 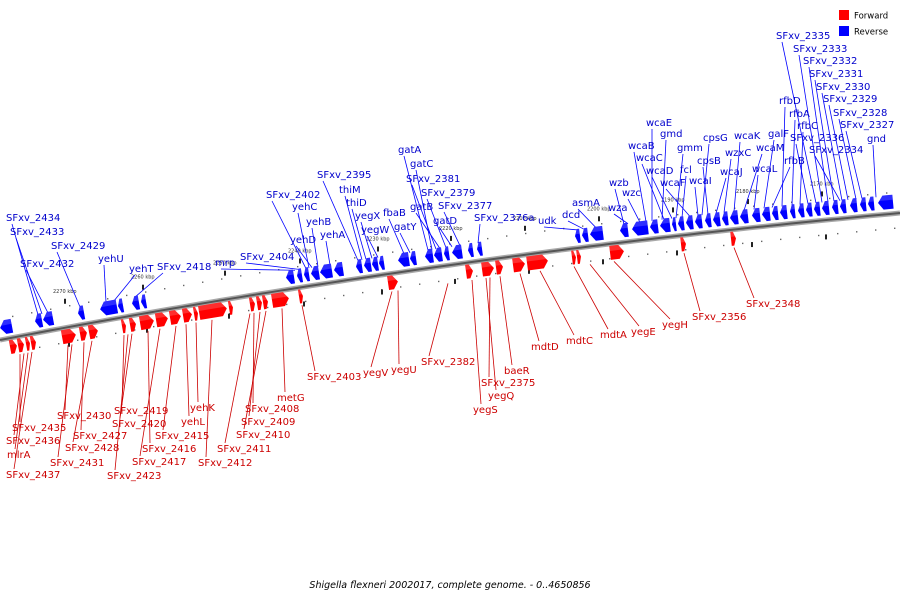 I want to click on forward-gene-label: yegS, so click(x=485, y=410).